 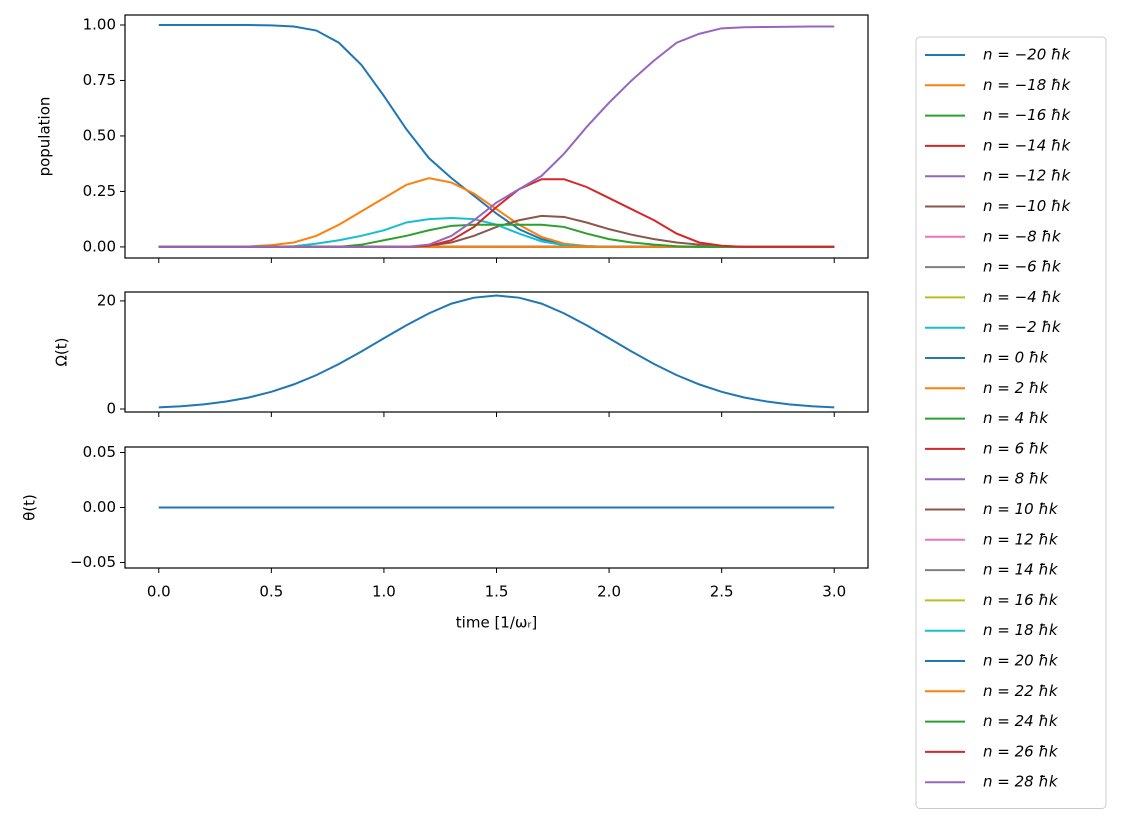 What do you see at coordinates (497, 592) in the screenshot?
I see `x-tick-label: 1.5` at bounding box center [497, 592].